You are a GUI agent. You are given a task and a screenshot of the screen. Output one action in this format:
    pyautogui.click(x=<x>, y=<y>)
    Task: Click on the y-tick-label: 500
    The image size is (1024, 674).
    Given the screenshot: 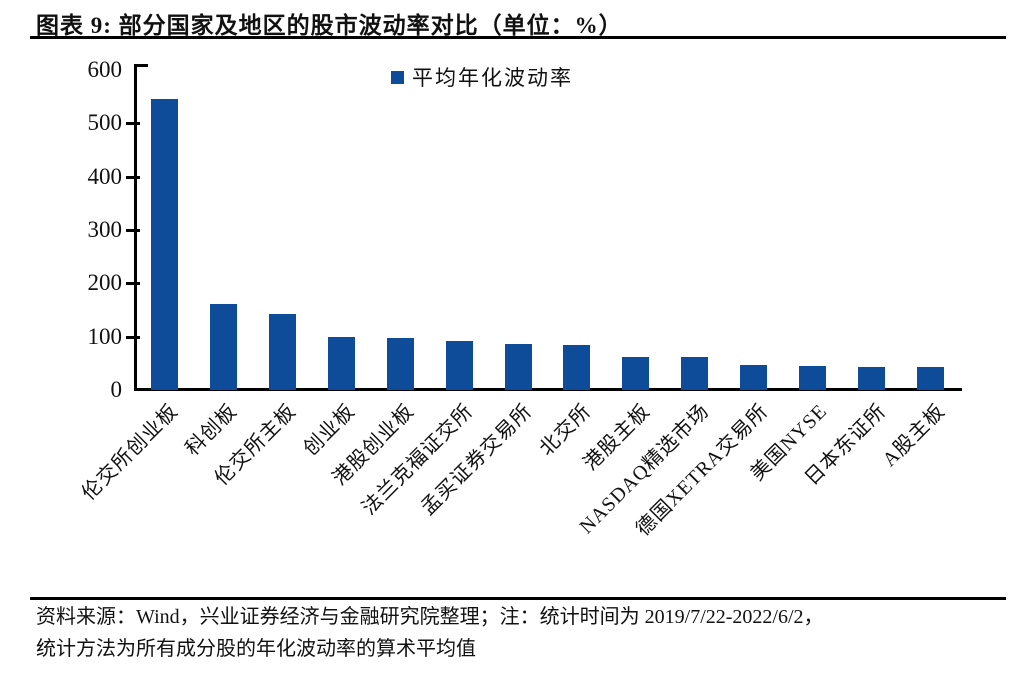 What is the action you would take?
    pyautogui.click(x=105, y=123)
    